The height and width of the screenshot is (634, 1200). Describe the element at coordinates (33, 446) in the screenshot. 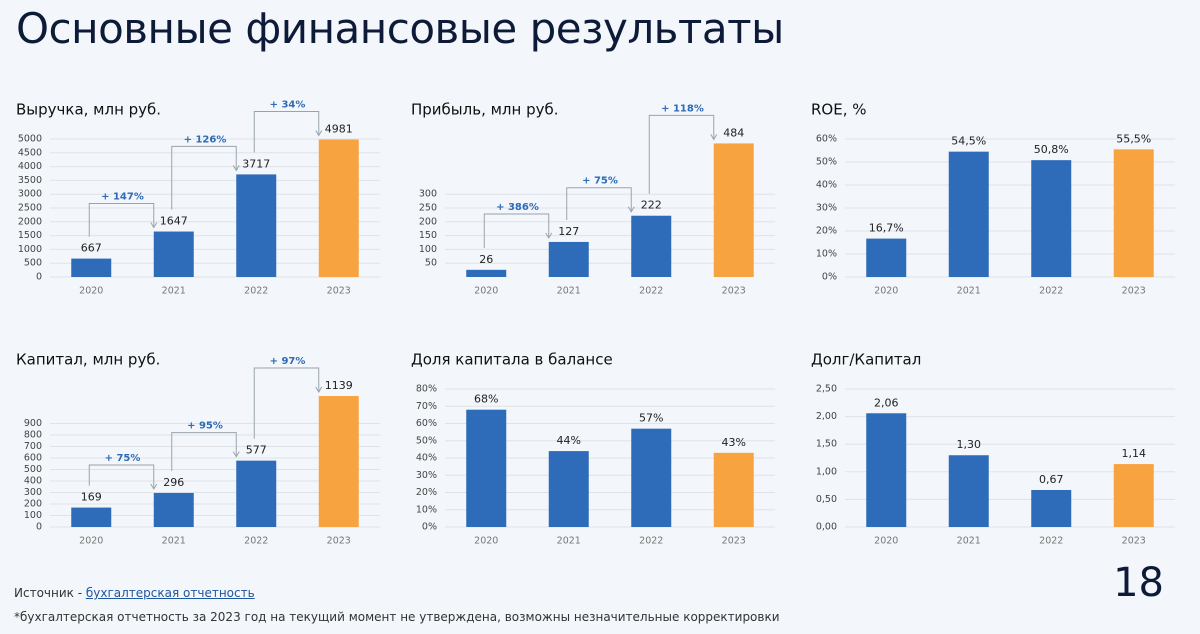

I see `y-tick-label: 700` at that location.